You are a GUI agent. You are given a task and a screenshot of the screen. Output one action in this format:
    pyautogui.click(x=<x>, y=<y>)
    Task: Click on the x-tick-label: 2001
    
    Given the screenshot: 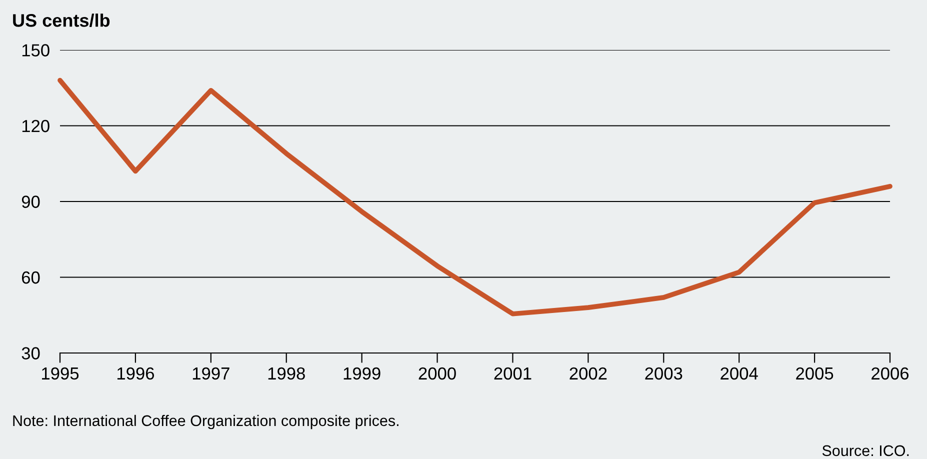 What is the action you would take?
    pyautogui.click(x=513, y=373)
    